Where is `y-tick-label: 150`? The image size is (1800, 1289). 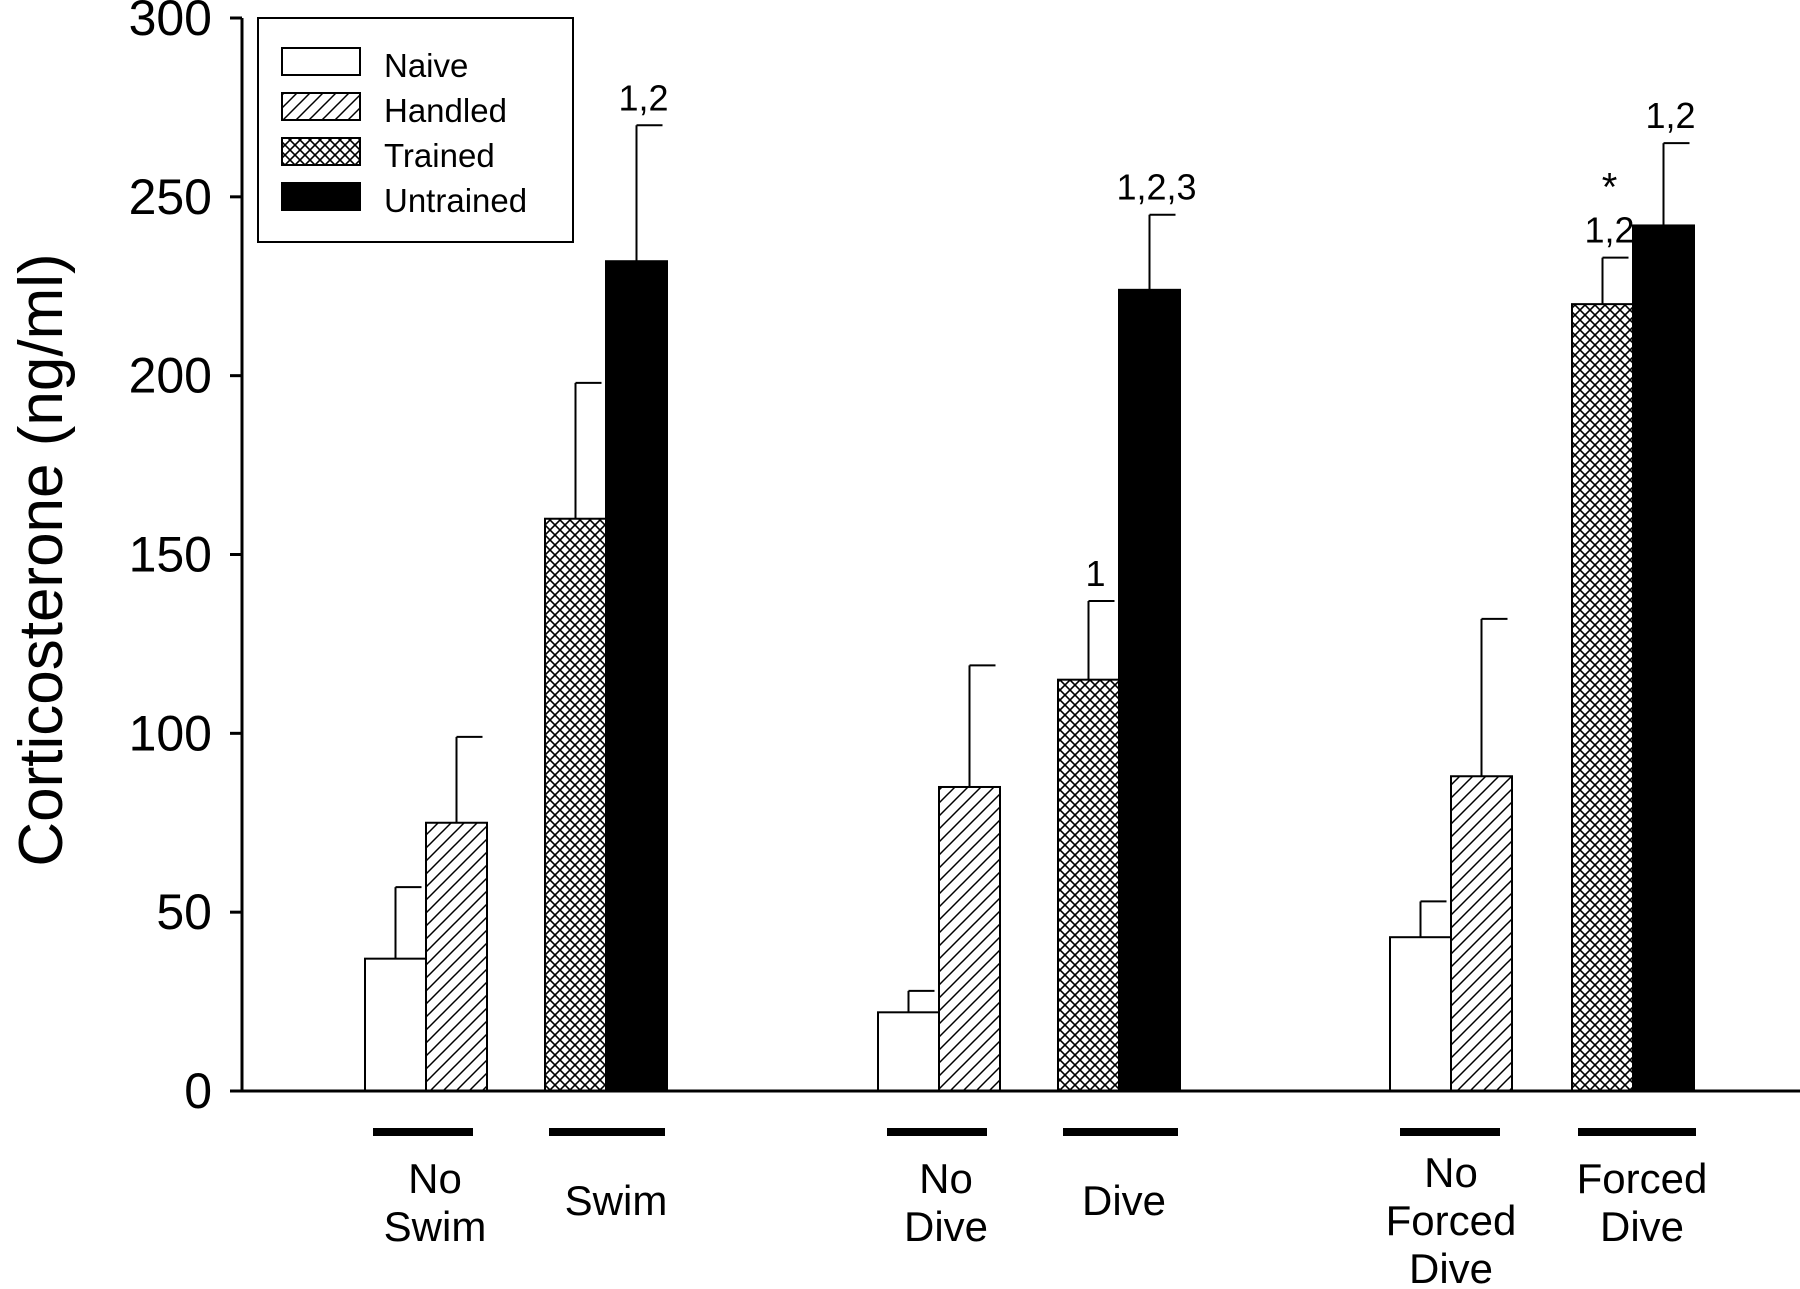 y-tick-label: 150 is located at coordinates (170, 555).